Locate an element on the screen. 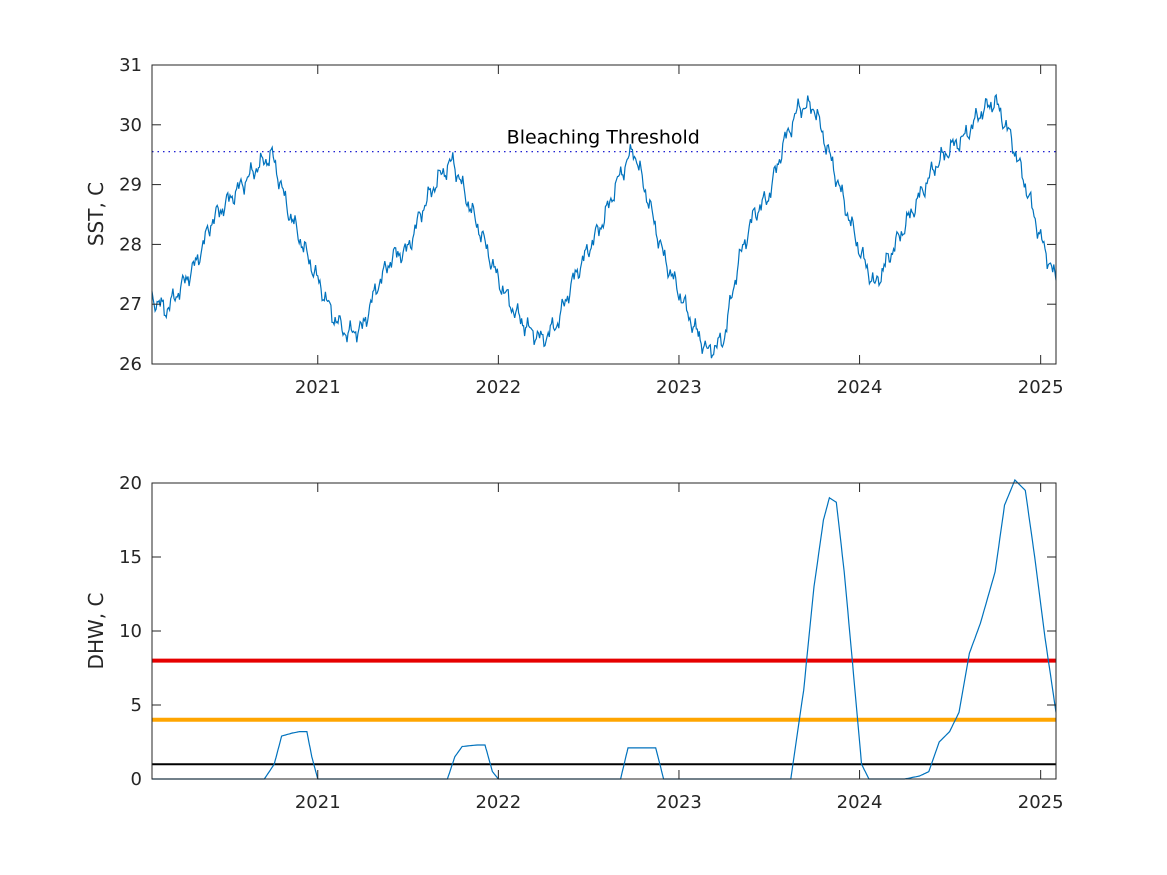 This screenshot has height=875, width=1167. y-tick-label: 28 is located at coordinates (130, 244).